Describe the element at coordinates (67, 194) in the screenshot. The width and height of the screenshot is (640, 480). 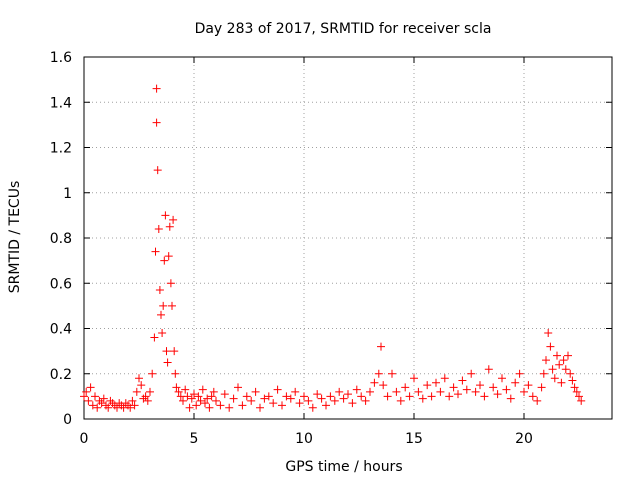
I see `y-tick-label: 1` at that location.